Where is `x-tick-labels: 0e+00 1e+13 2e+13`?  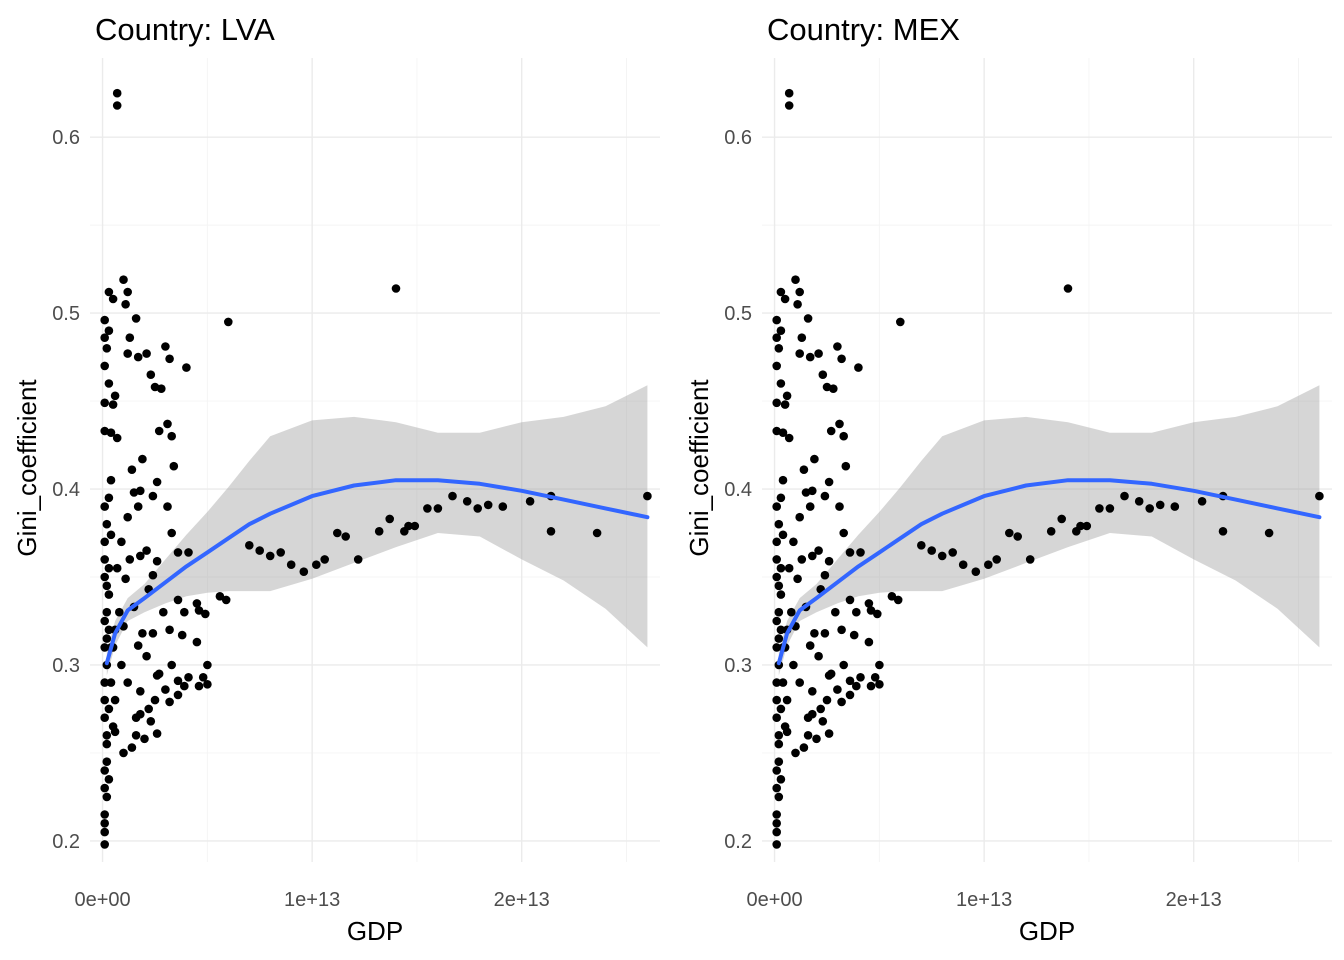
x-tick-labels: 0e+00 1e+13 2e+13 is located at coordinates (983, 900).